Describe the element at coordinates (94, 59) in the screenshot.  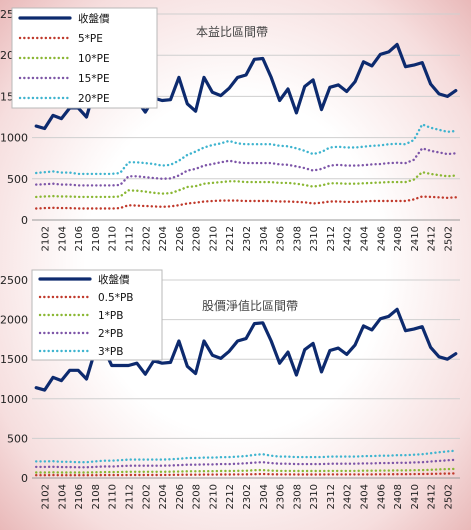
I see `legend-label: 10*PE` at that location.